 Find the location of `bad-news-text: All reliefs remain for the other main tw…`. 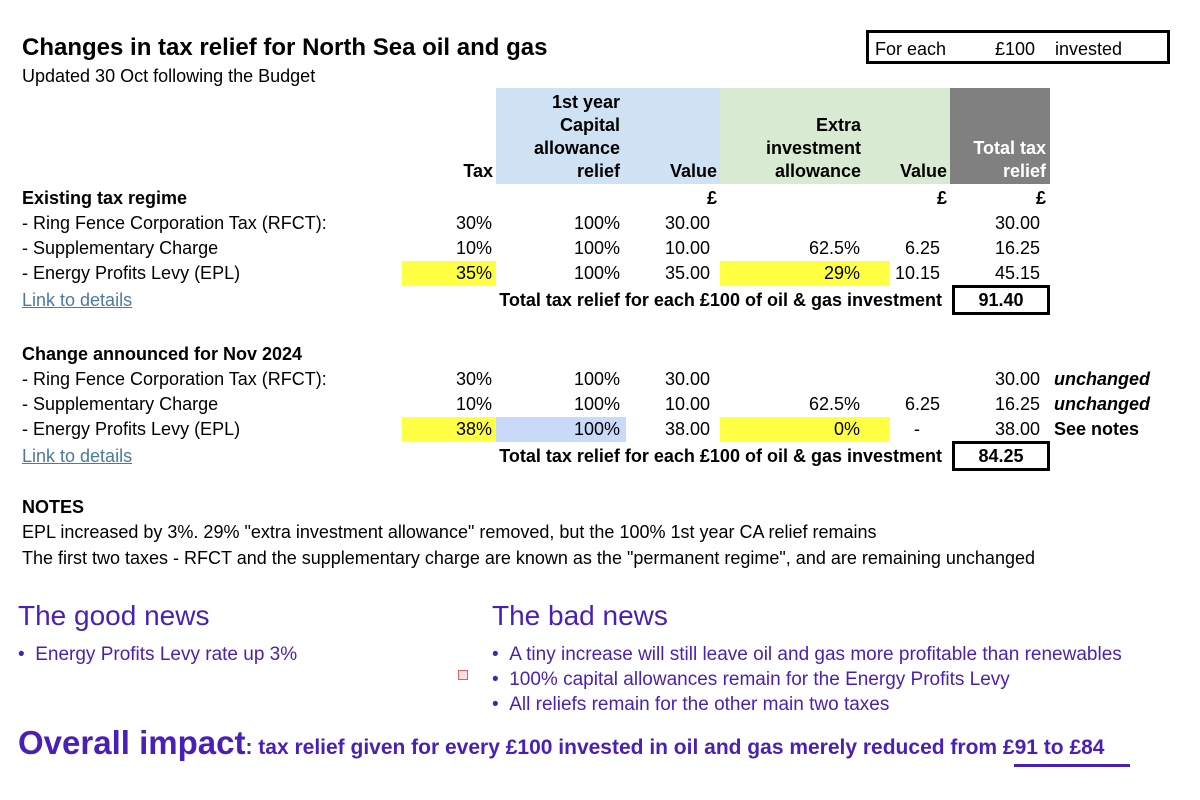

bad-news-text: All reliefs remain for the other main tw… is located at coordinates (699, 704).